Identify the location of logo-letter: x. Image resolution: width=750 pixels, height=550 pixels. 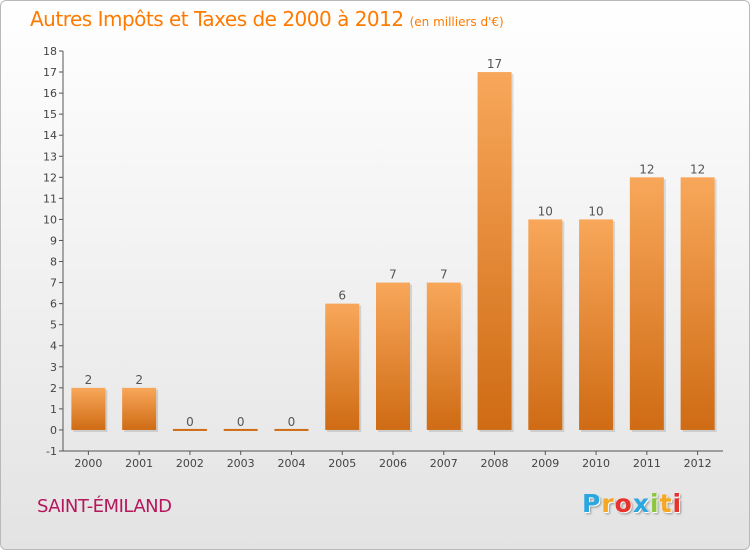
(641, 503).